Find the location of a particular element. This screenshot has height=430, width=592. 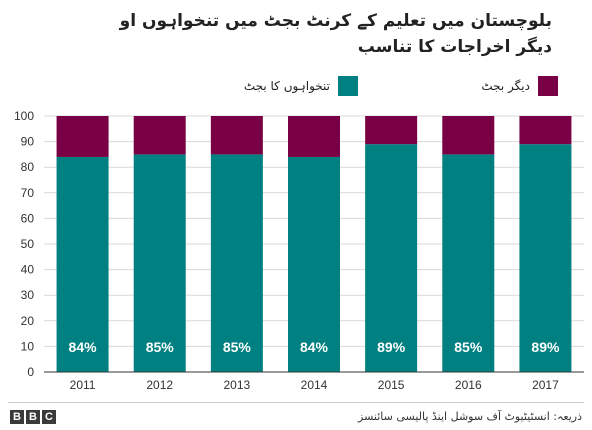

footer-divider is located at coordinates (296, 402).